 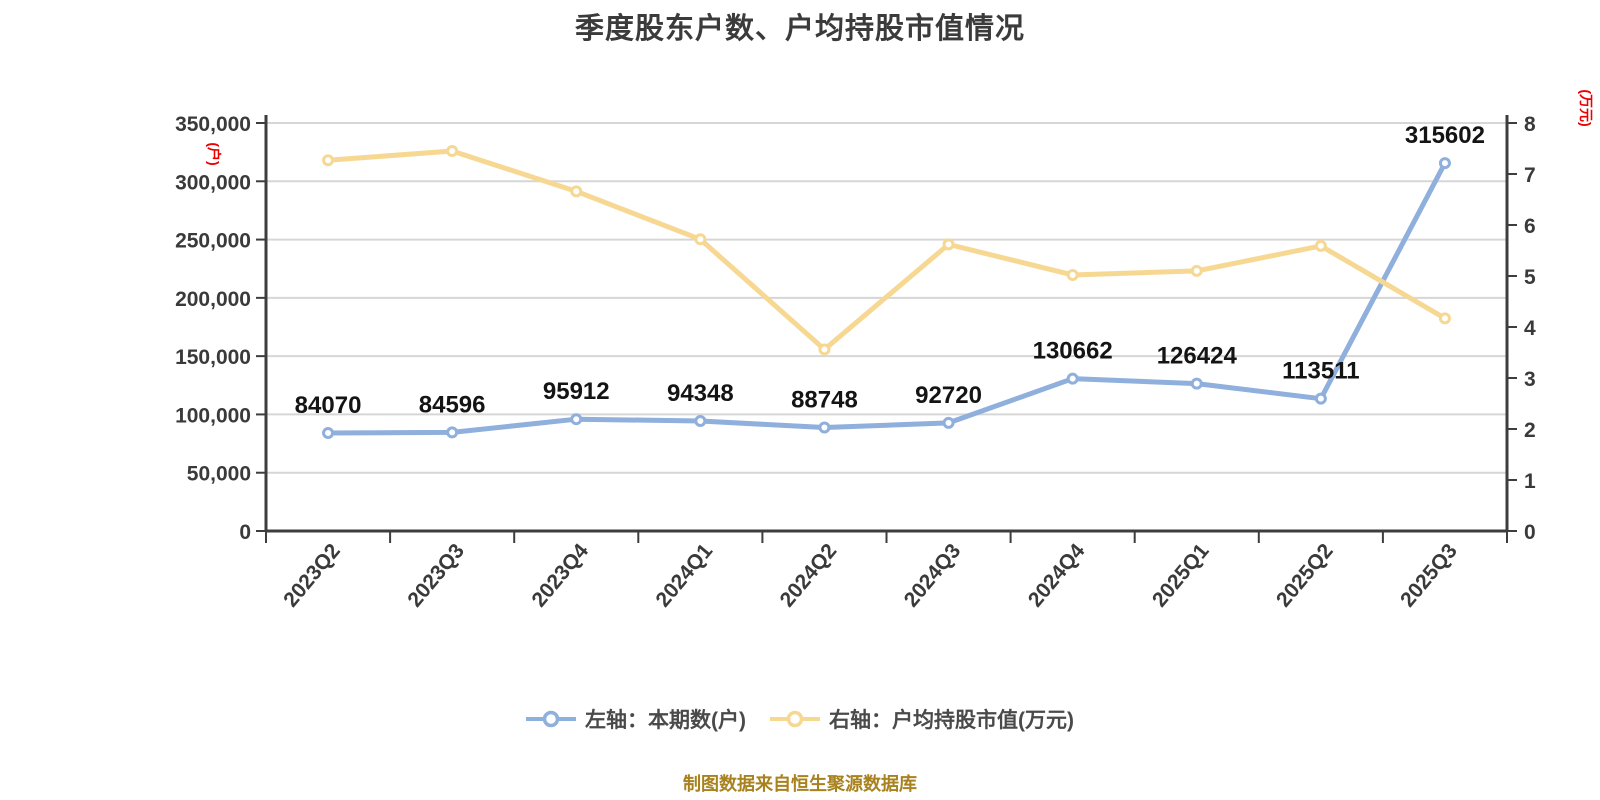 What do you see at coordinates (560, 575) in the screenshot?
I see `x-axis-tick-label: 2023Q4` at bounding box center [560, 575].